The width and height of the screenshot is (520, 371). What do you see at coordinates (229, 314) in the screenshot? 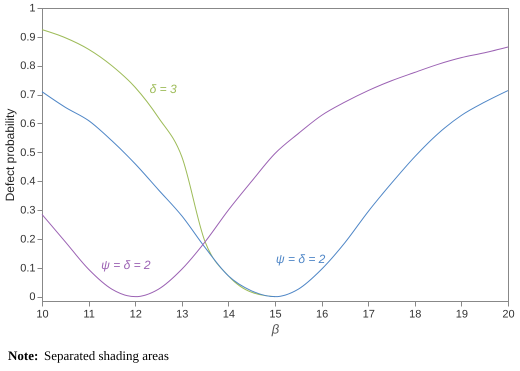
I see `x-tick-label: 14` at bounding box center [229, 314].